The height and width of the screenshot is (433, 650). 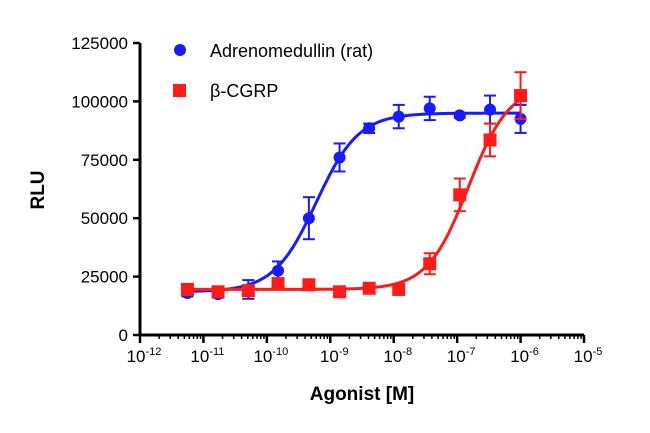 I want to click on x-tick-label: 10⁻⁵, so click(x=588, y=356).